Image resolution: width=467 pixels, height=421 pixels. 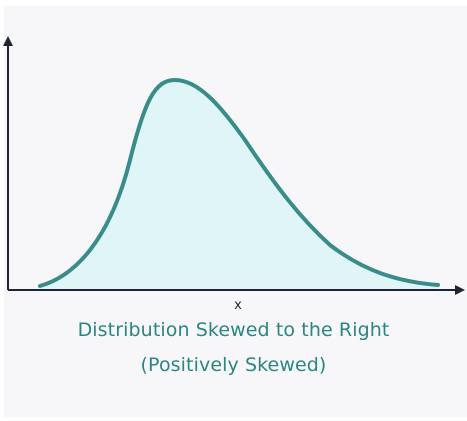 I want to click on diagram-caption-title: Distribution Skewed to the Right, so click(x=233, y=330).